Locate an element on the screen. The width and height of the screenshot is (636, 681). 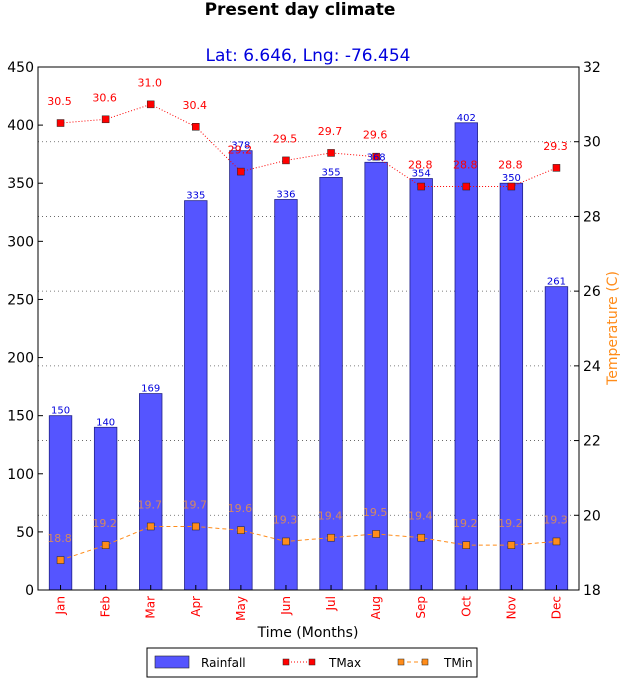
x-tick-label-nov: Nov is located at coordinates (511, 607).